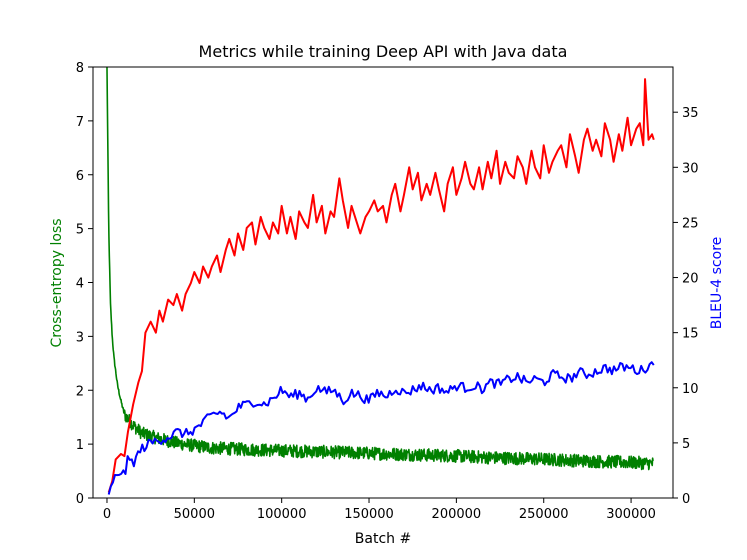  I want to click on y-right-tick-label-3: 15, so click(690, 334).